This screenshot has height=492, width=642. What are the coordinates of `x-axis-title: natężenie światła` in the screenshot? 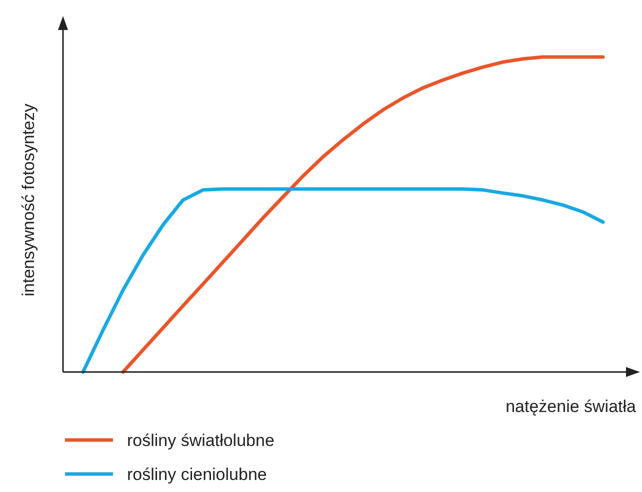 It's located at (571, 406).